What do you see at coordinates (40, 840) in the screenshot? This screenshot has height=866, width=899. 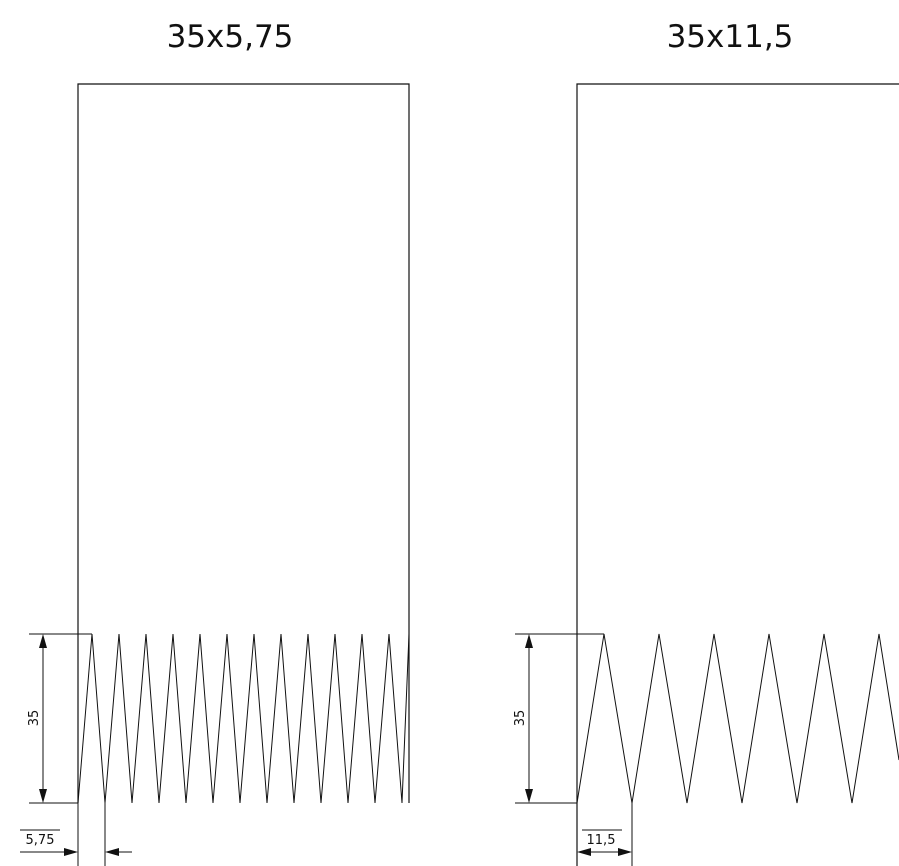 I see `diagram-left-pitch-label: 5,75` at bounding box center [40, 840].